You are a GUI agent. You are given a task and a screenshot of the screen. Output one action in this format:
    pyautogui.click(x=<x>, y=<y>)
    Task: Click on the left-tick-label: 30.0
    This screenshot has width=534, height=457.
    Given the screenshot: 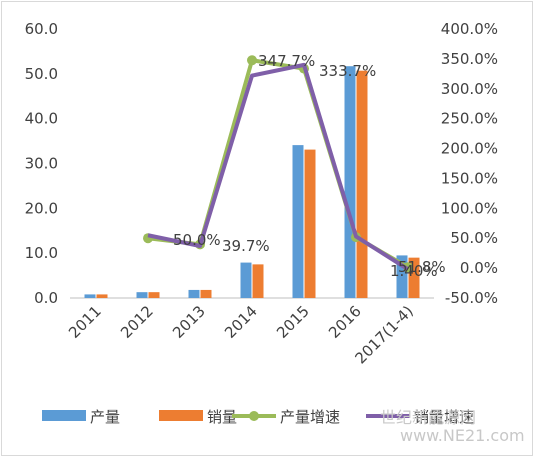 What is the action you would take?
    pyautogui.click(x=41, y=164)
    